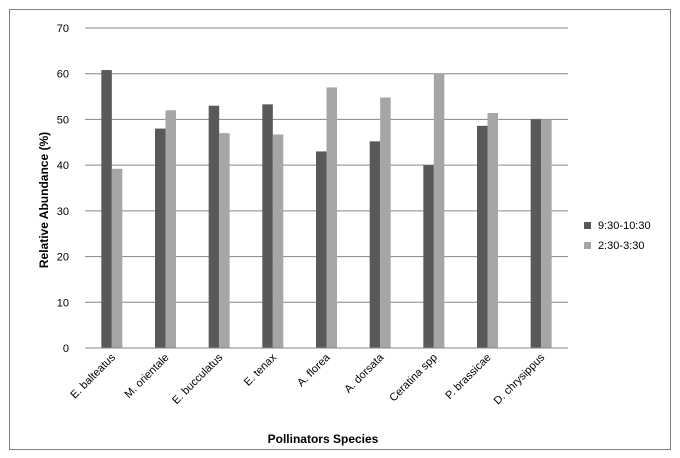 Image resolution: width=680 pixels, height=458 pixels. Describe the element at coordinates (323, 439) in the screenshot. I see `x-axis-title: Pollinators Species` at that location.